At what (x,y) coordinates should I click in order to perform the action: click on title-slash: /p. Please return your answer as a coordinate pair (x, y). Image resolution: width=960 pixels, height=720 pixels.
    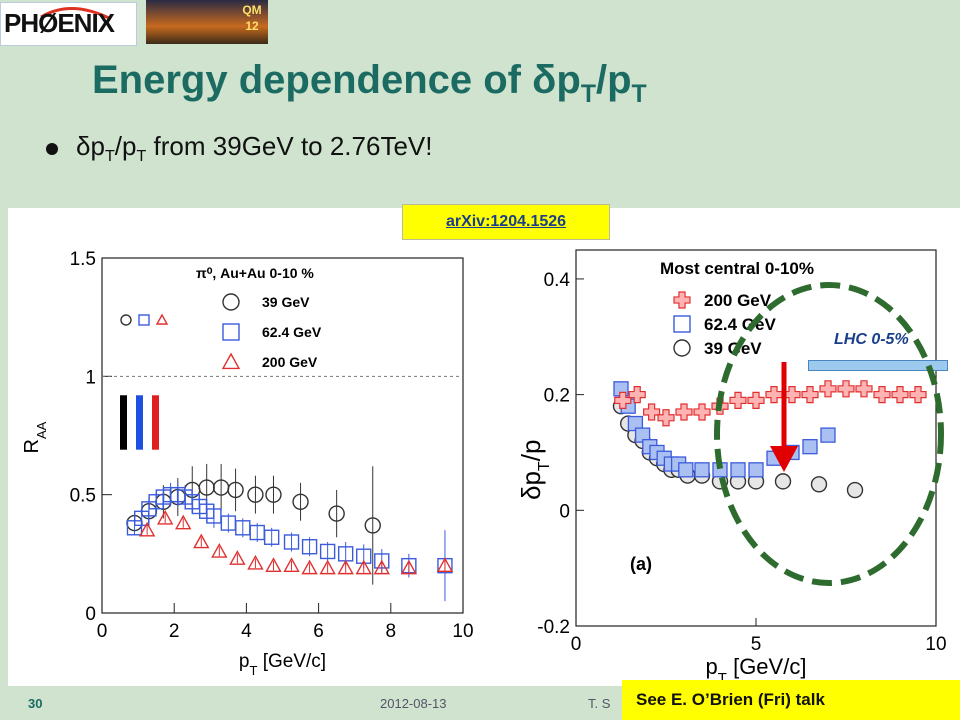
    Looking at the image, I should click on (613, 80).